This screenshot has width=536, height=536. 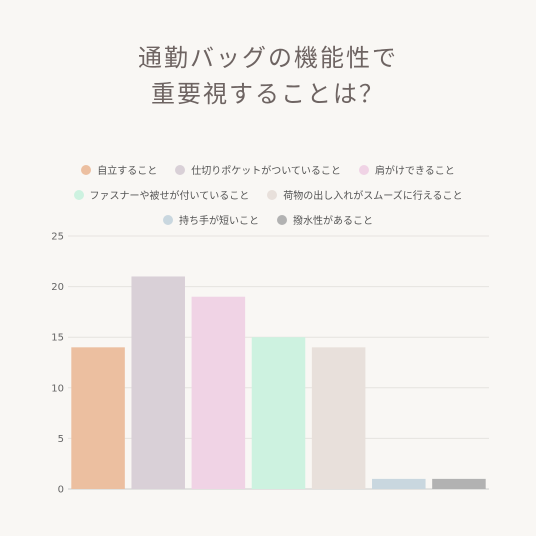 I want to click on legend-item-5: 持ち手が短いこと, so click(x=211, y=219).